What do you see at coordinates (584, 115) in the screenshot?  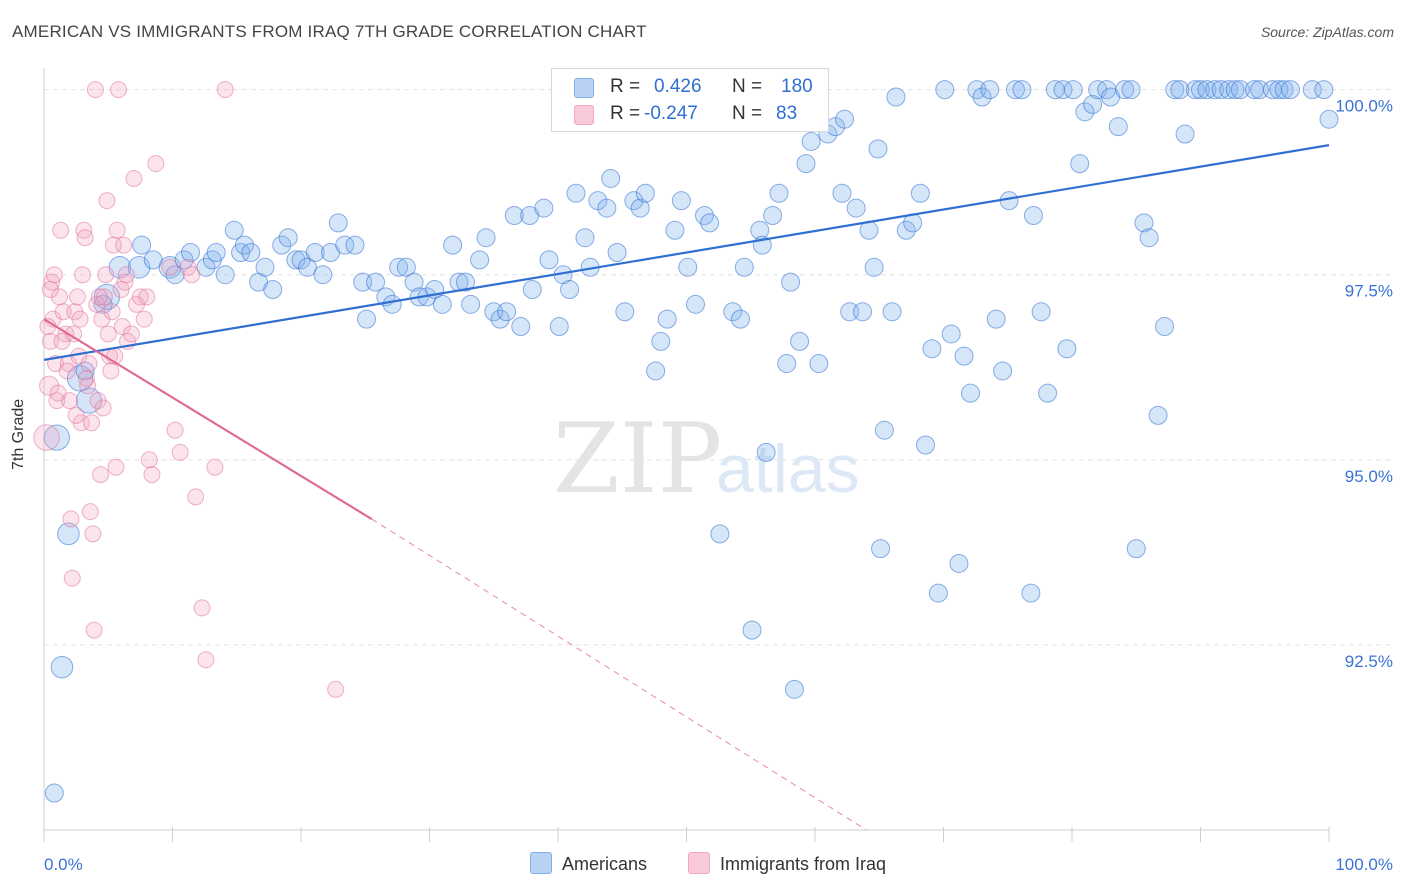 I see `iraq-swatch` at bounding box center [584, 115].